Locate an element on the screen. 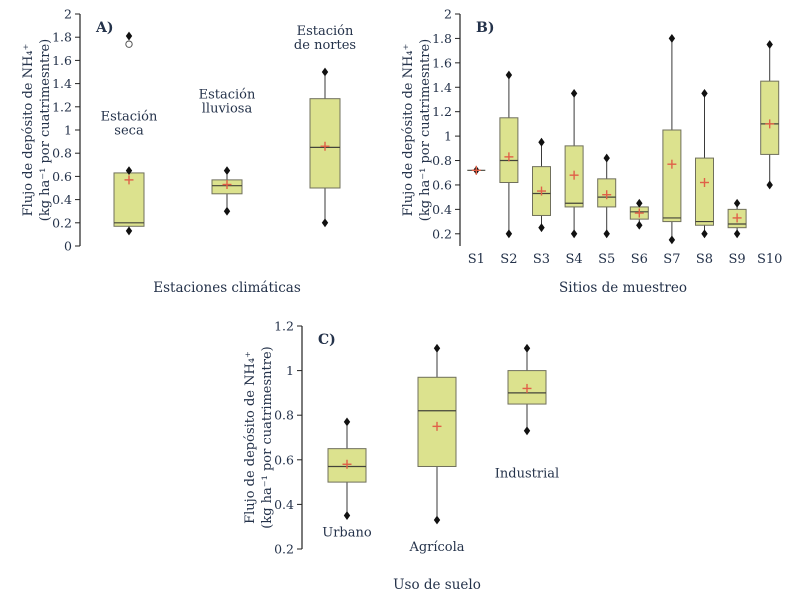  svg-text: seca is located at coordinates (129, 131).